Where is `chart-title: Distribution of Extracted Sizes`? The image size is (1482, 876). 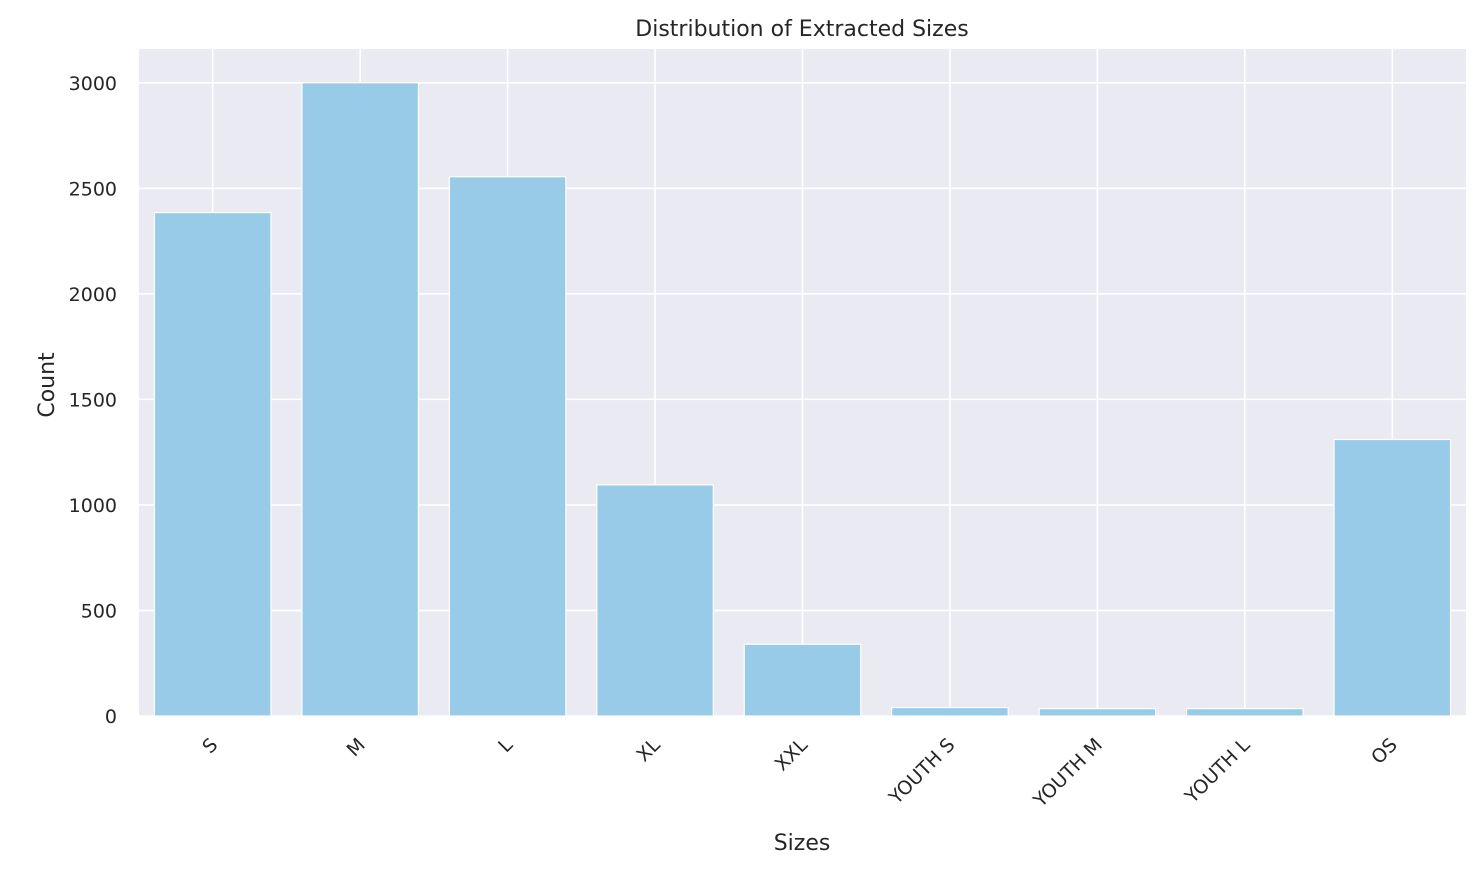 chart-title: Distribution of Extracted Sizes is located at coordinates (801, 29).